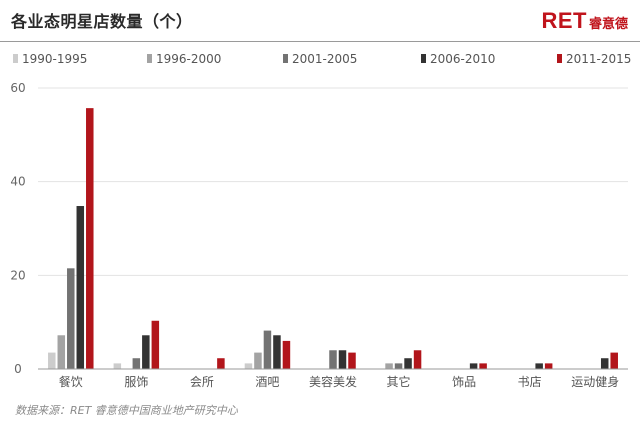  I want to click on legend-label: 2011-2015, so click(598, 59).